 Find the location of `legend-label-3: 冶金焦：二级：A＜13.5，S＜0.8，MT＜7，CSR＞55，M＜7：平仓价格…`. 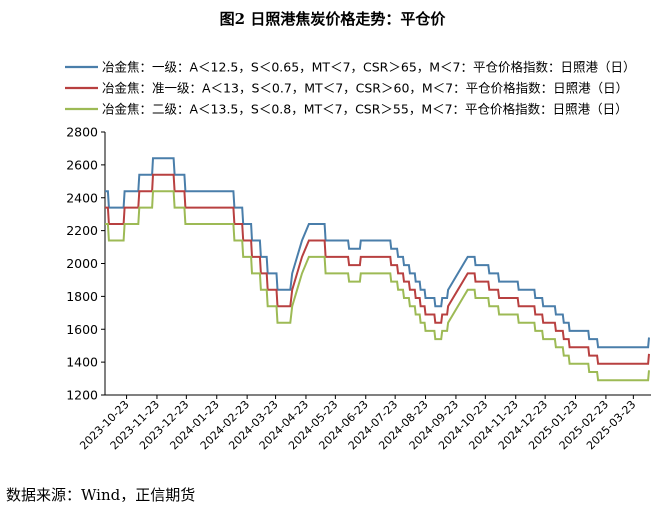

legend-label-3: 冶金焦：二级：A＜13.5，S＜0.8，MT＜7，CSR＞55，M＜7：平仓价格… is located at coordinates (365, 109).